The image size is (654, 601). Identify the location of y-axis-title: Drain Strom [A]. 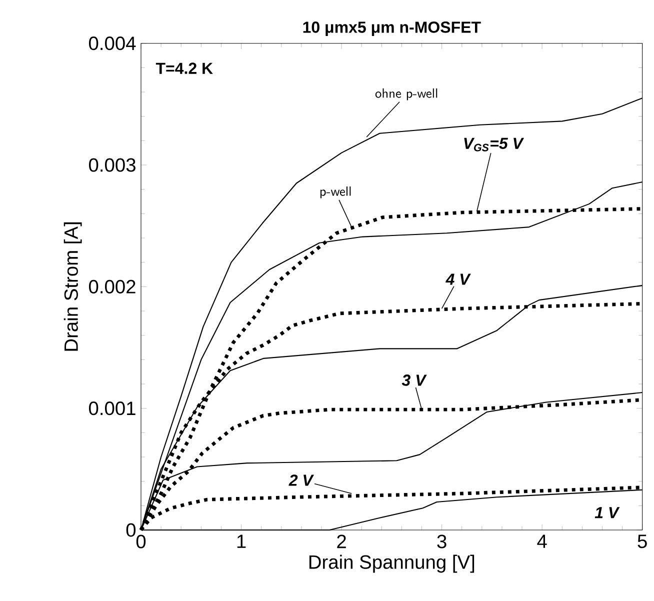
(73, 286).